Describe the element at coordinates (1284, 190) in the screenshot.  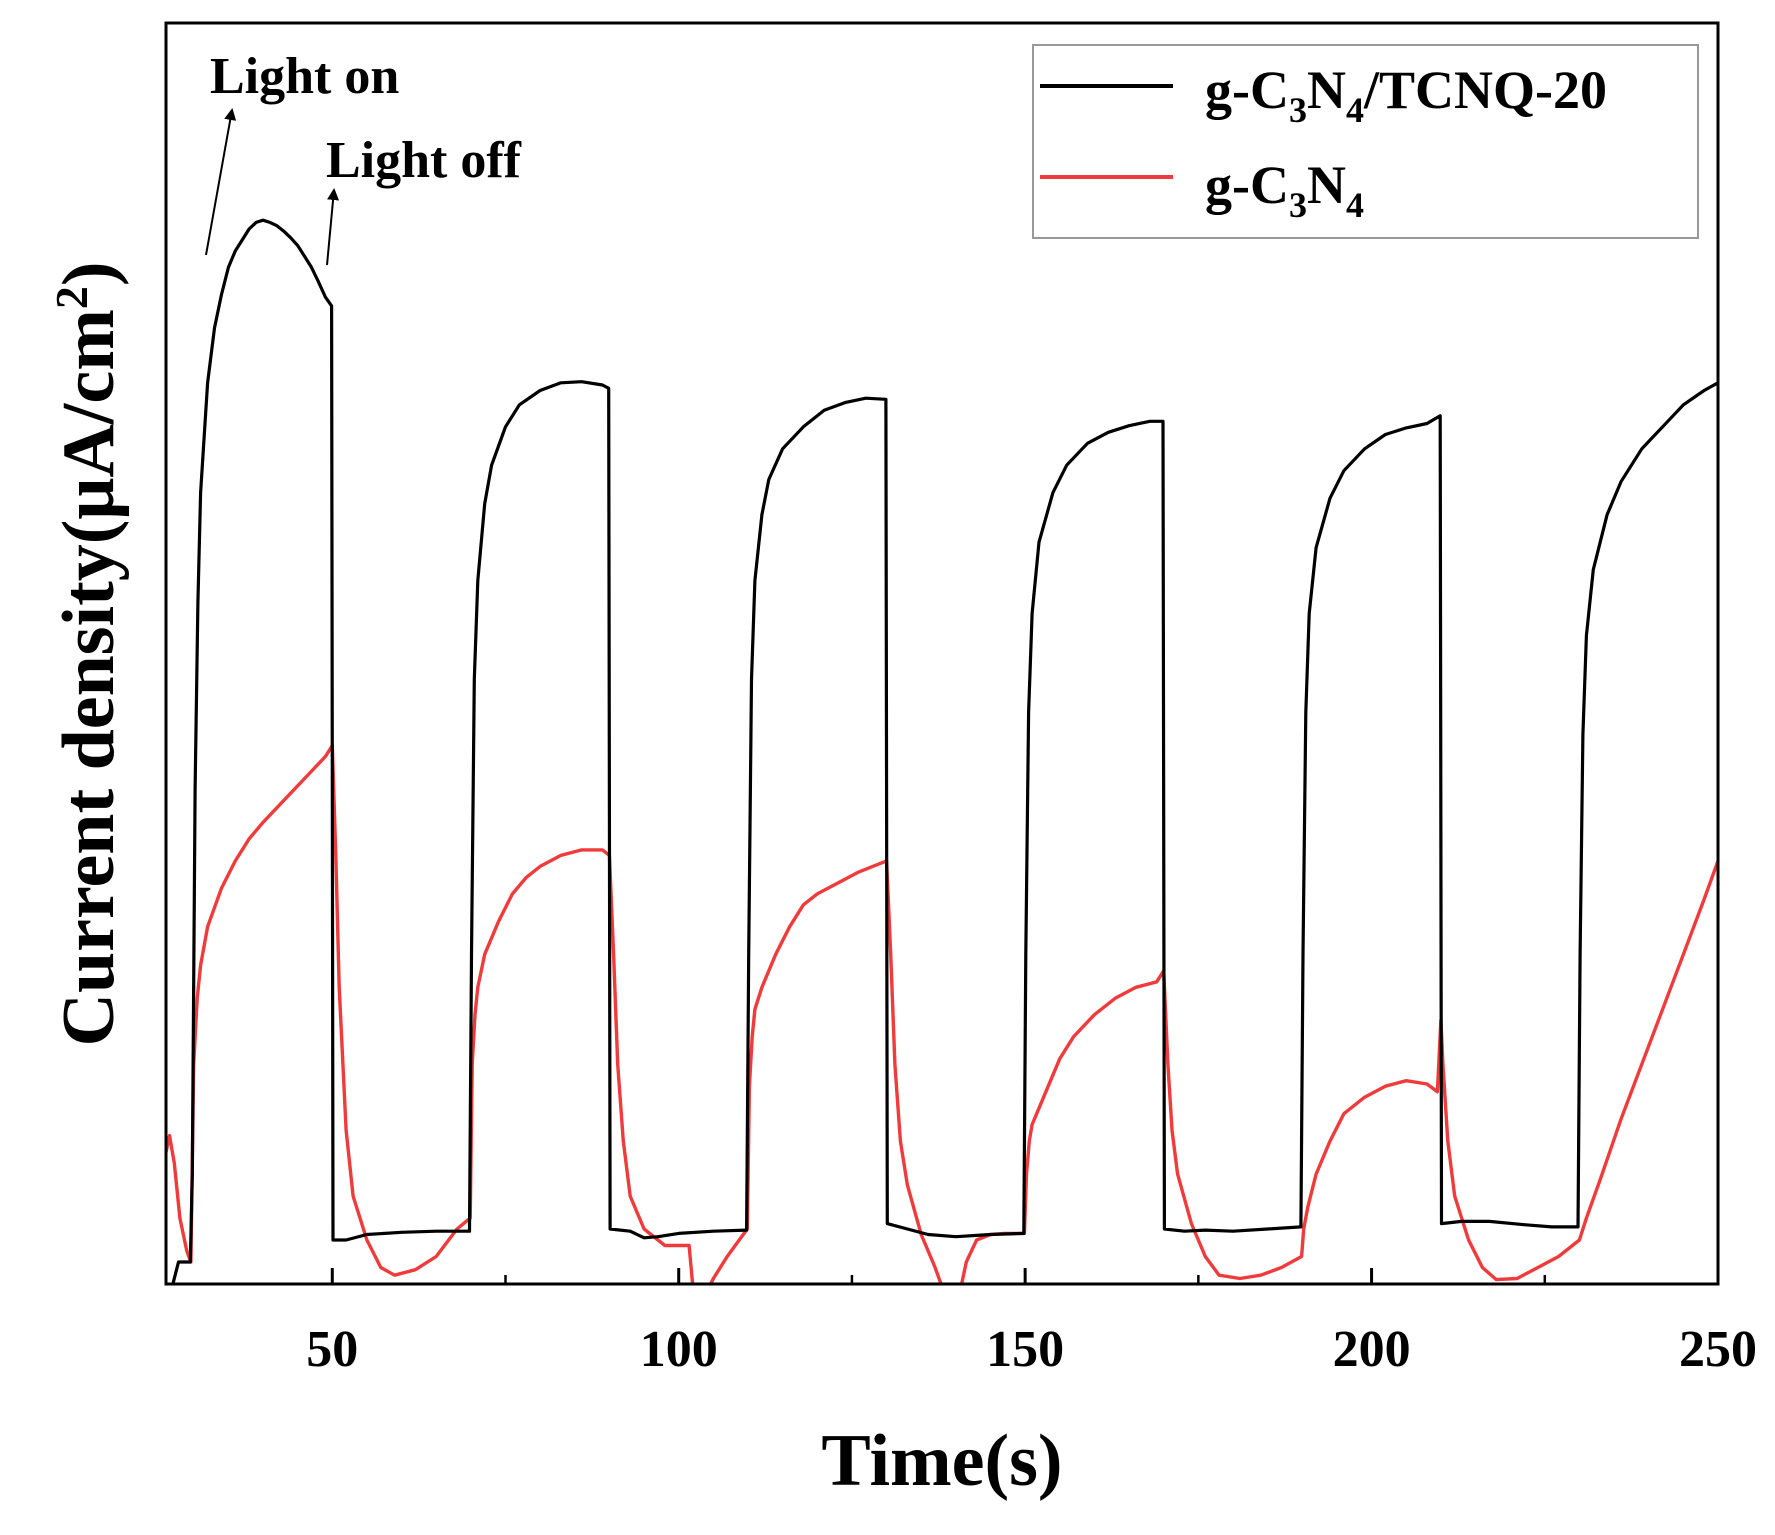
I see `legend-label-gc3n4: g-C3N4` at that location.